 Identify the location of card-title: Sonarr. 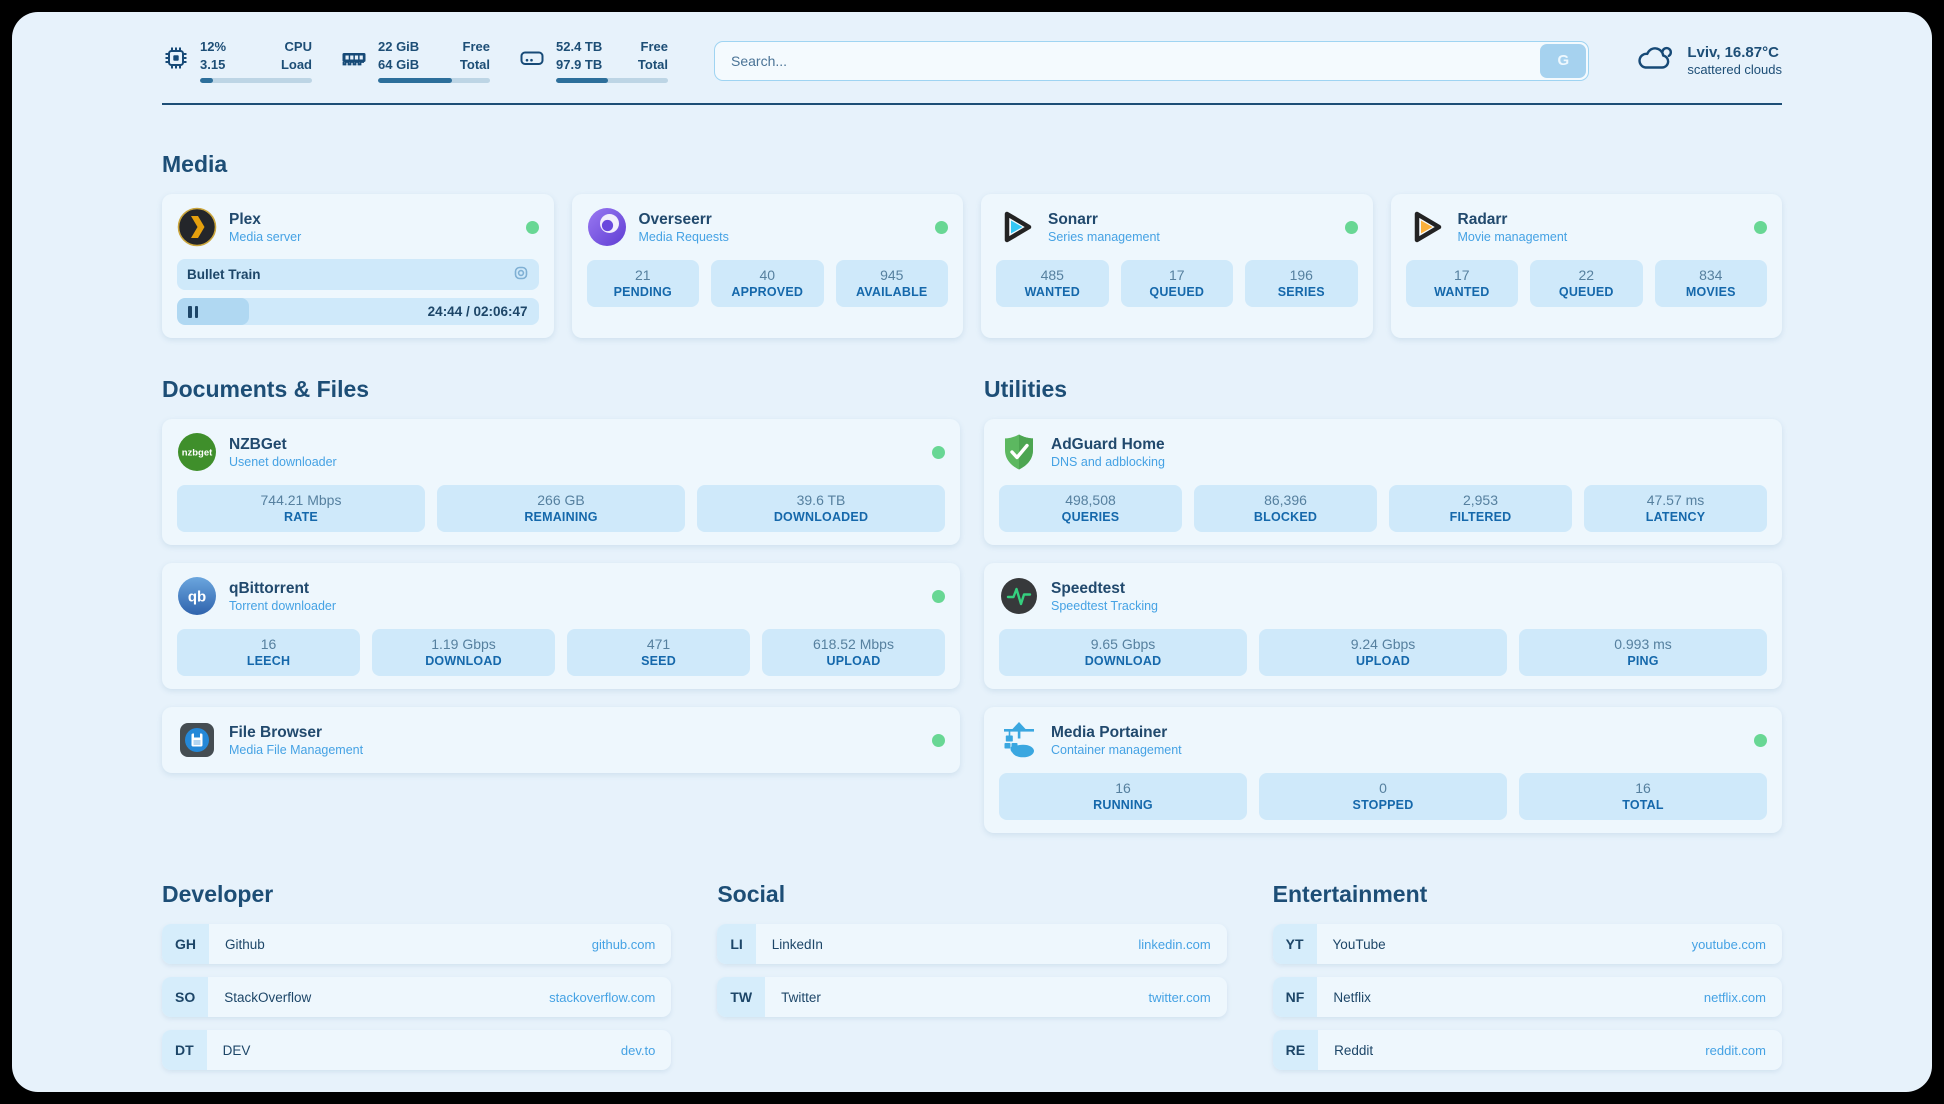
(1073, 220).